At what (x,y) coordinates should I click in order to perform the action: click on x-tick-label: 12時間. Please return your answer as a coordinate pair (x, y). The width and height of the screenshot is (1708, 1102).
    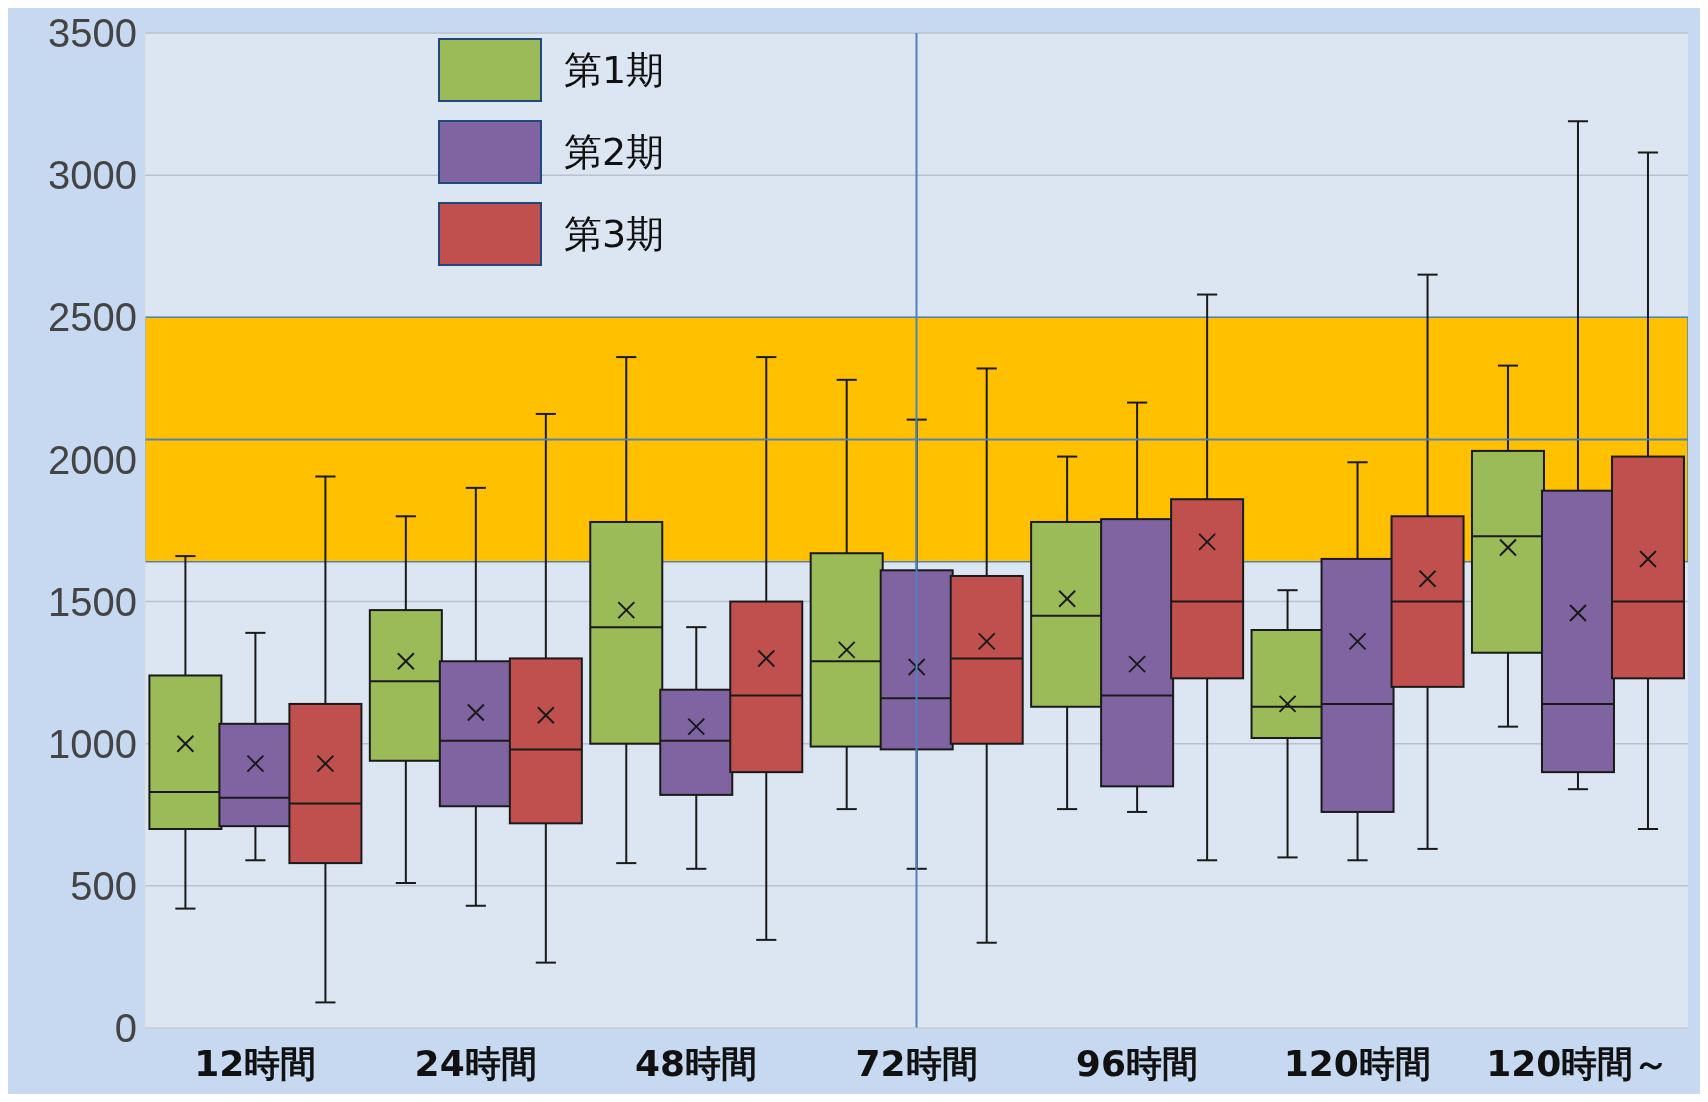
    Looking at the image, I should click on (255, 1063).